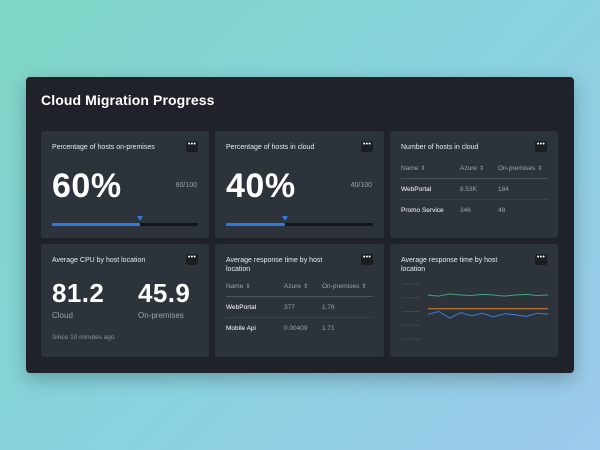 This screenshot has width=600, height=450. I want to click on onprem-progress-track, so click(125, 221).